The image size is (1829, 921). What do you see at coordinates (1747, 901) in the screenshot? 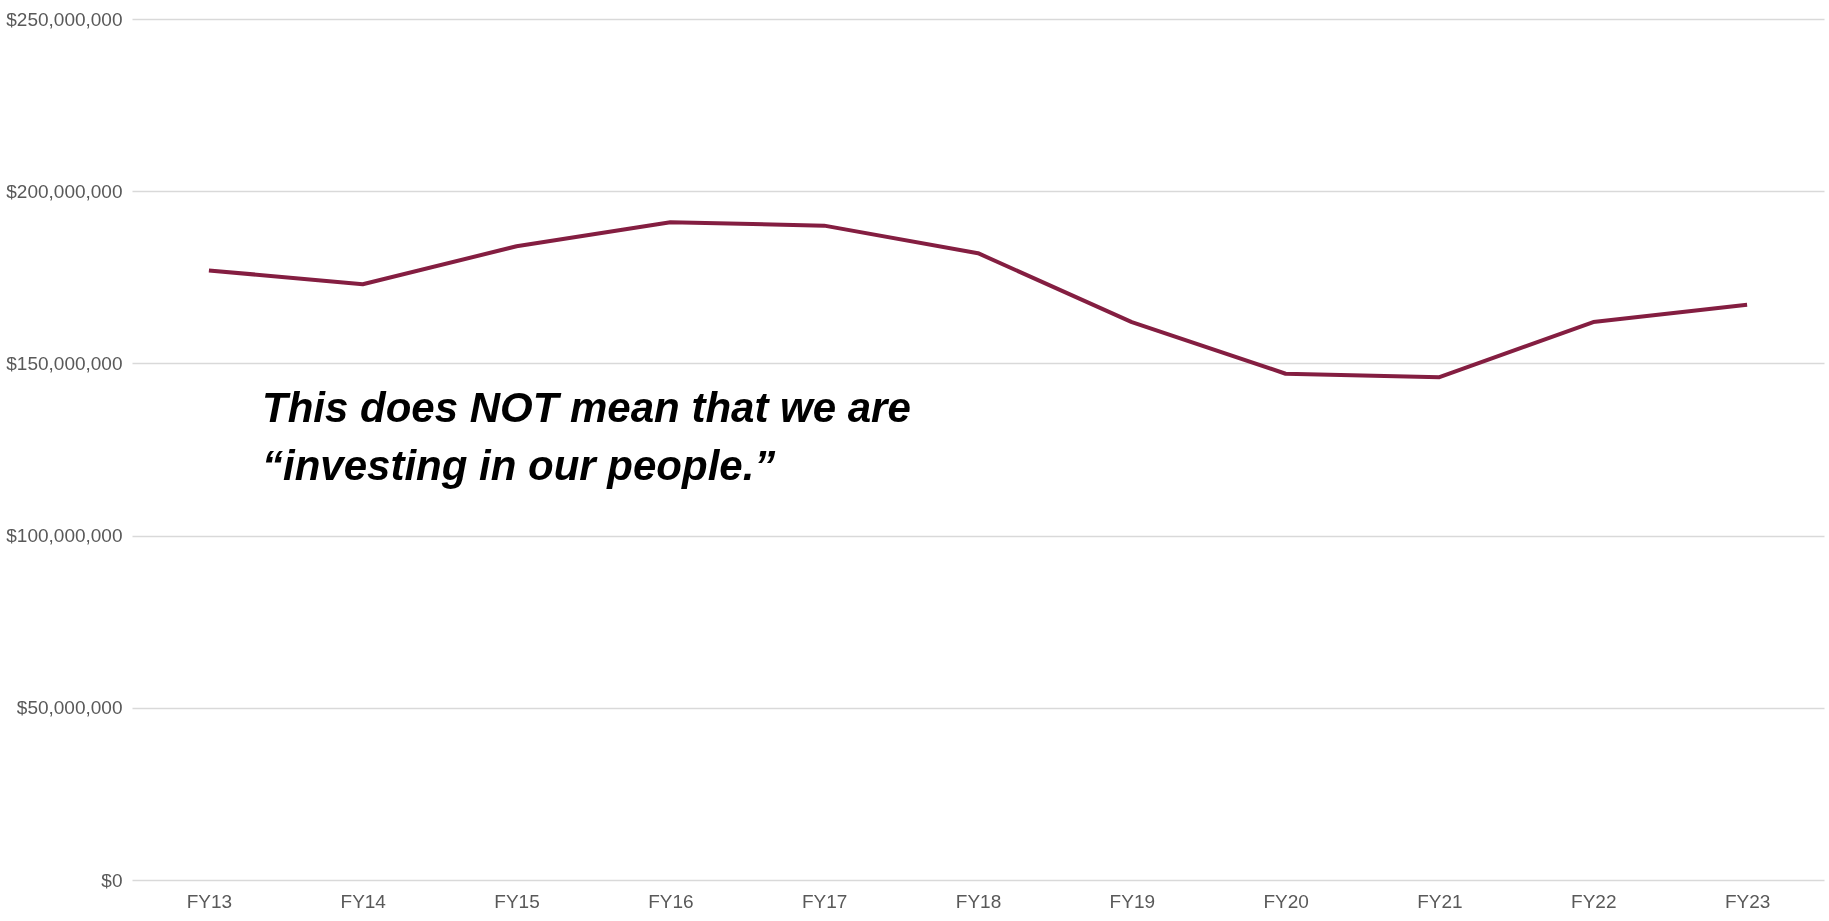
I see `x-tick-label: FY23` at bounding box center [1747, 901].